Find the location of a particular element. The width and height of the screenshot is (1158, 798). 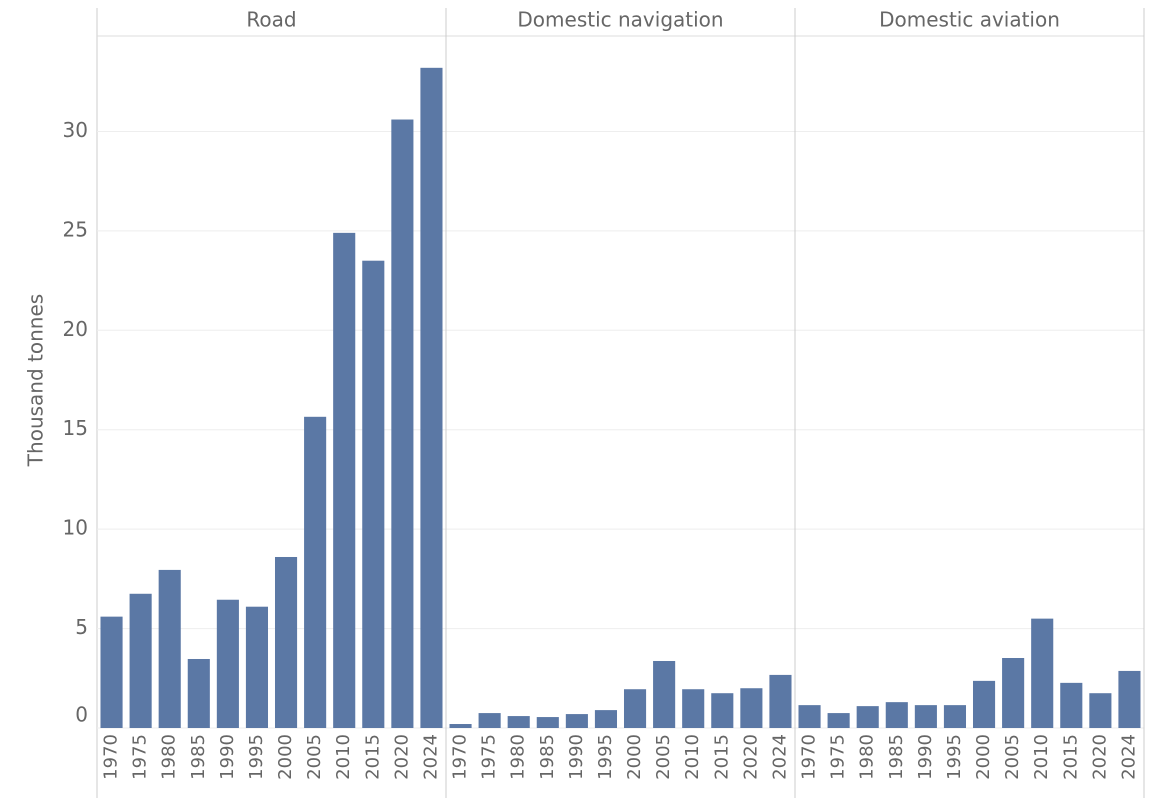

y-axis-label: Thousand tonnes is located at coordinates (36, 380).